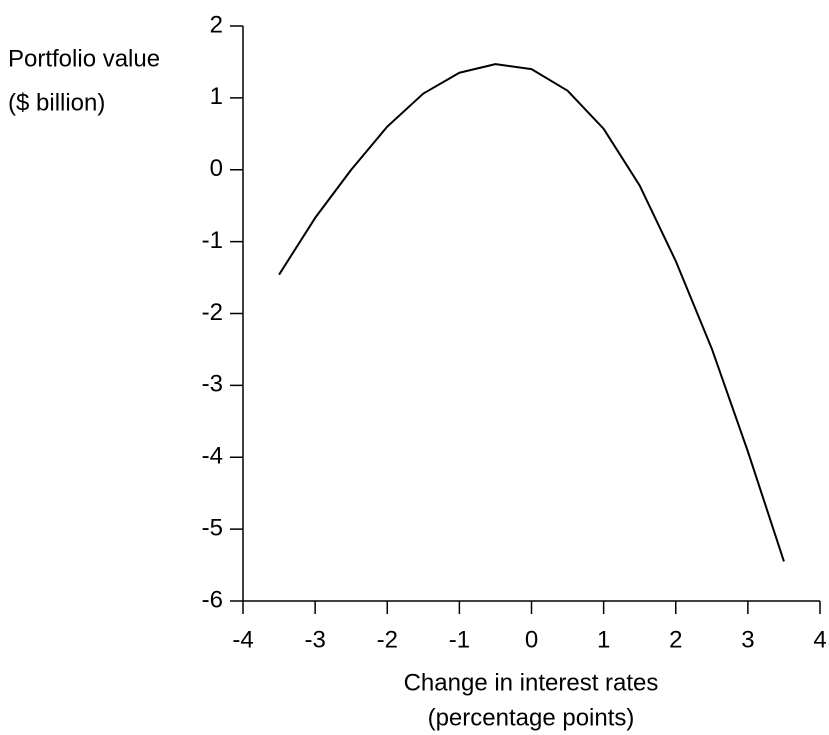 This screenshot has width=829, height=735. Describe the element at coordinates (212, 240) in the screenshot. I see `y-tick-label: -1` at that location.